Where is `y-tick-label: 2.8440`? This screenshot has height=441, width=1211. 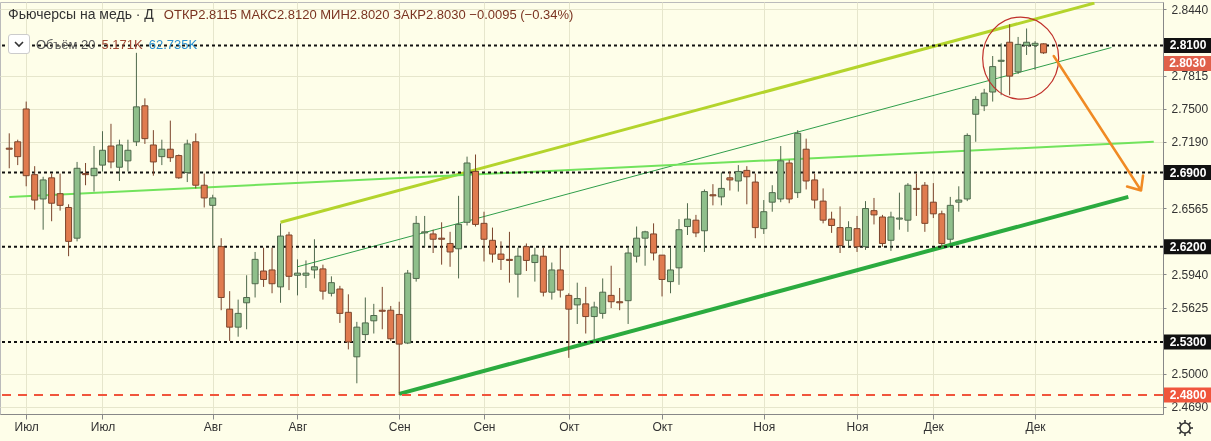 y-tick-label: 2.8440 is located at coordinates (1190, 9).